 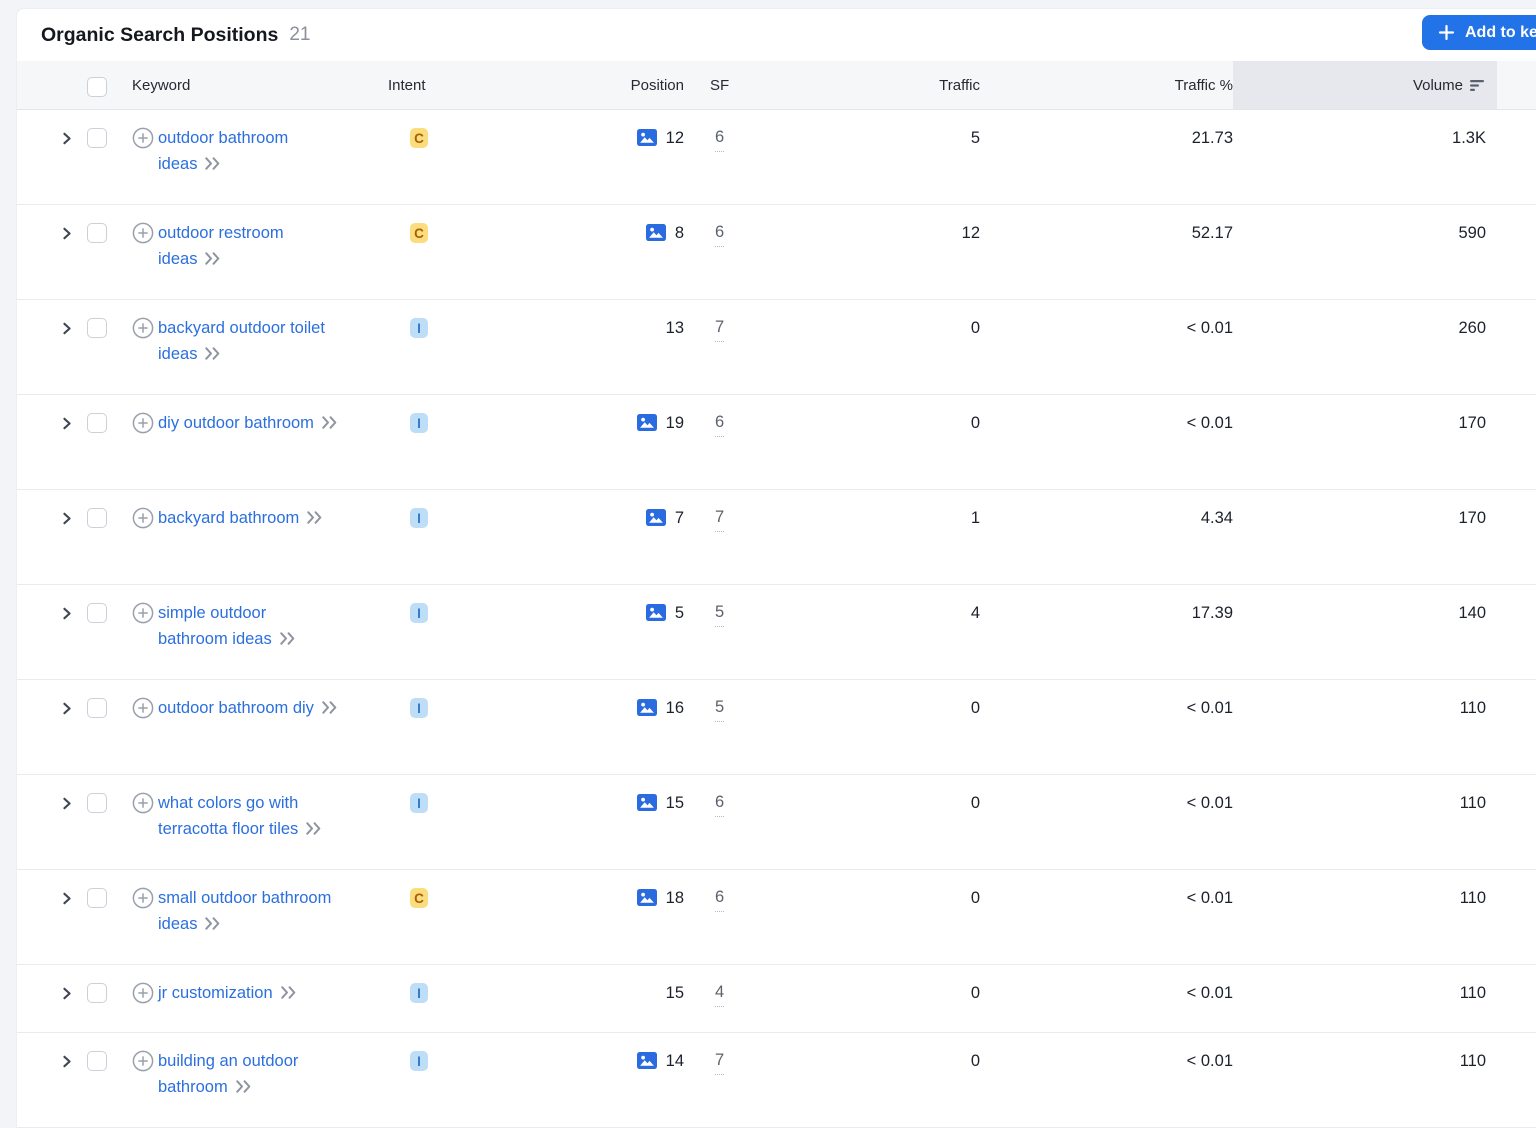 What do you see at coordinates (1446, 32) in the screenshot?
I see `plus-icon` at bounding box center [1446, 32].